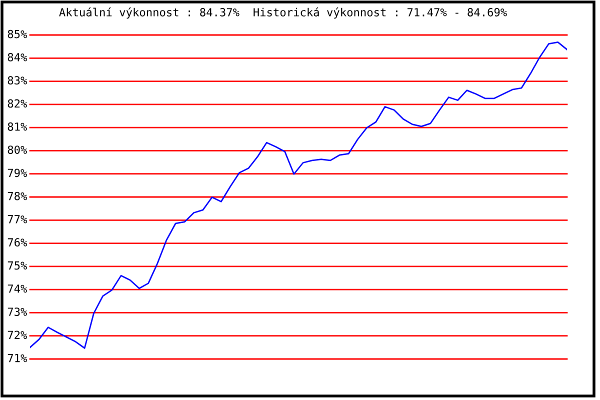  Describe the element at coordinates (18, 219) in the screenshot. I see `y-tick-label: 77%` at that location.